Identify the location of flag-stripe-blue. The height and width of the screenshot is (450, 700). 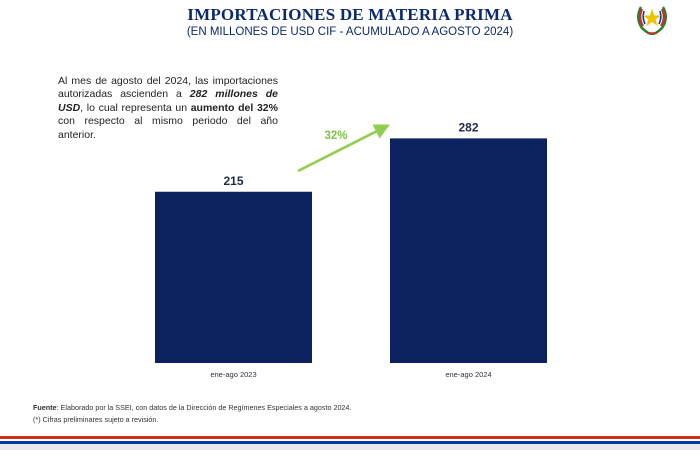
(350, 442).